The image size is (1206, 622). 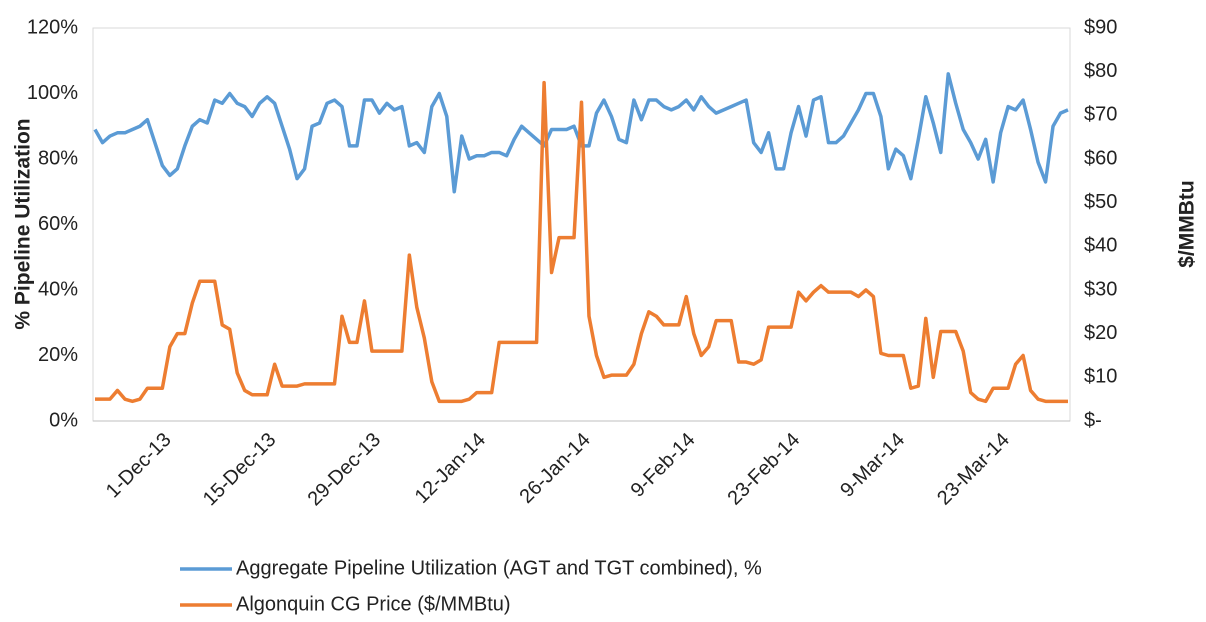 What do you see at coordinates (58, 158) in the screenshot?
I see `y-tick-label: 80%` at bounding box center [58, 158].